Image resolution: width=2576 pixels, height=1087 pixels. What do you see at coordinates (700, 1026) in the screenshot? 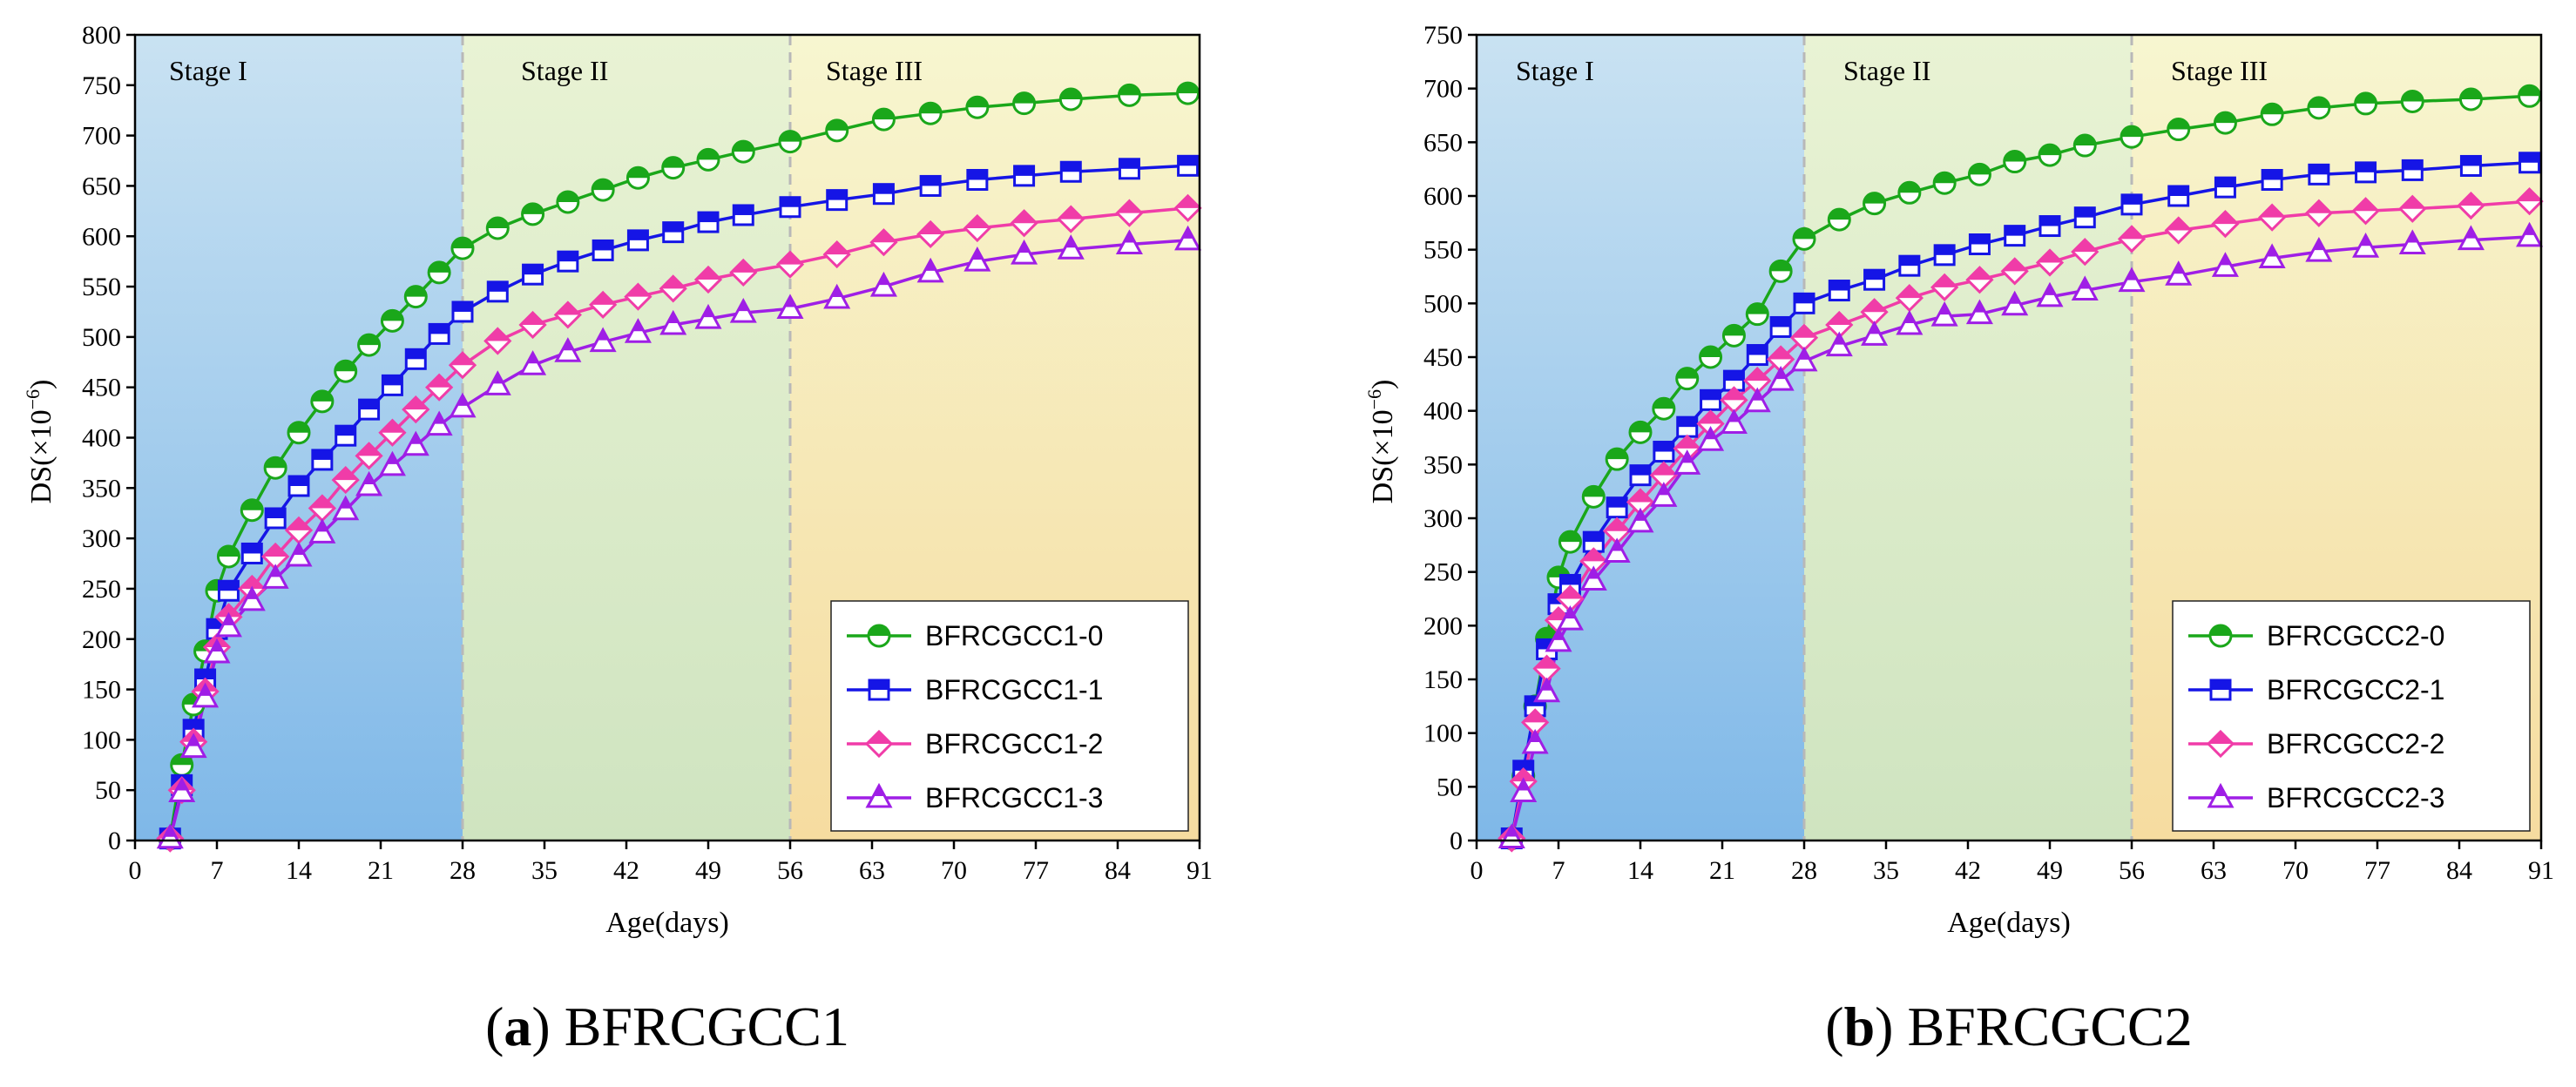
I see `caption-title: BFRCGCC1` at bounding box center [700, 1026].